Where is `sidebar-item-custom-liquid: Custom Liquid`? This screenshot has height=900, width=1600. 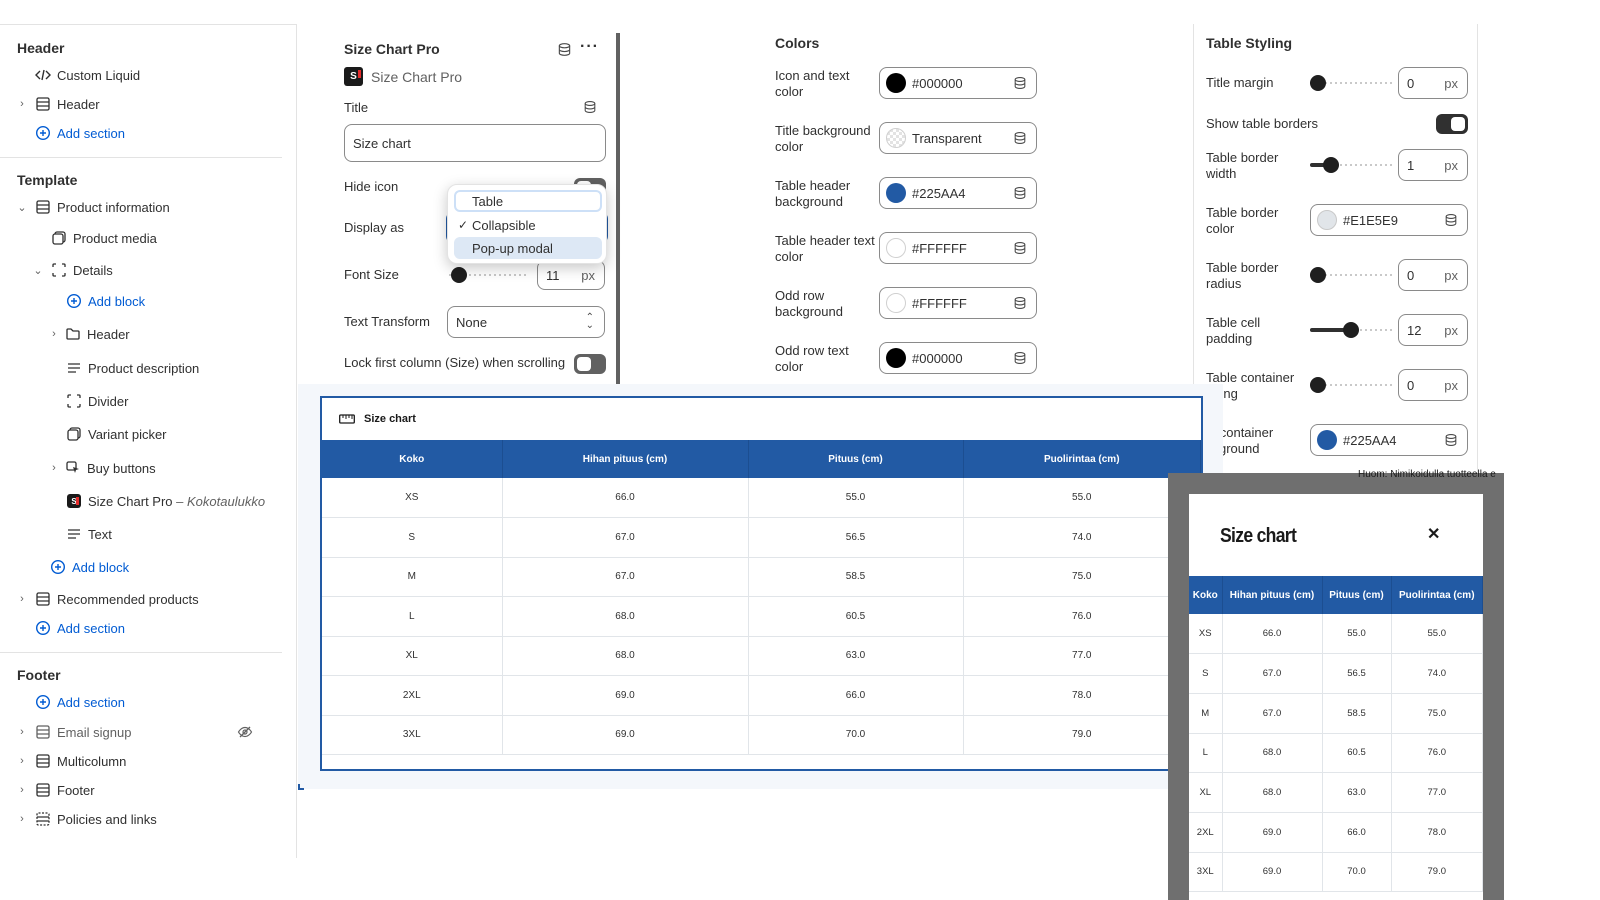 sidebar-item-custom-liquid: Custom Liquid is located at coordinates (87, 75).